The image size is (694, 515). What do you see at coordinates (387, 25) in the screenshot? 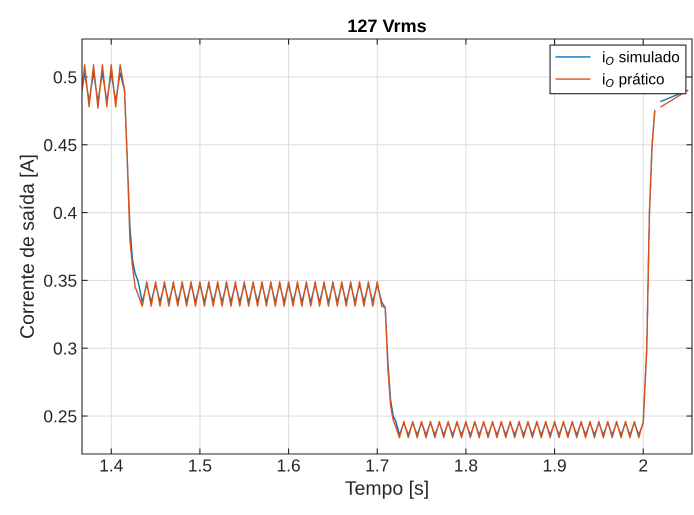
I see `chart-title: 127 Vrms` at bounding box center [387, 25].